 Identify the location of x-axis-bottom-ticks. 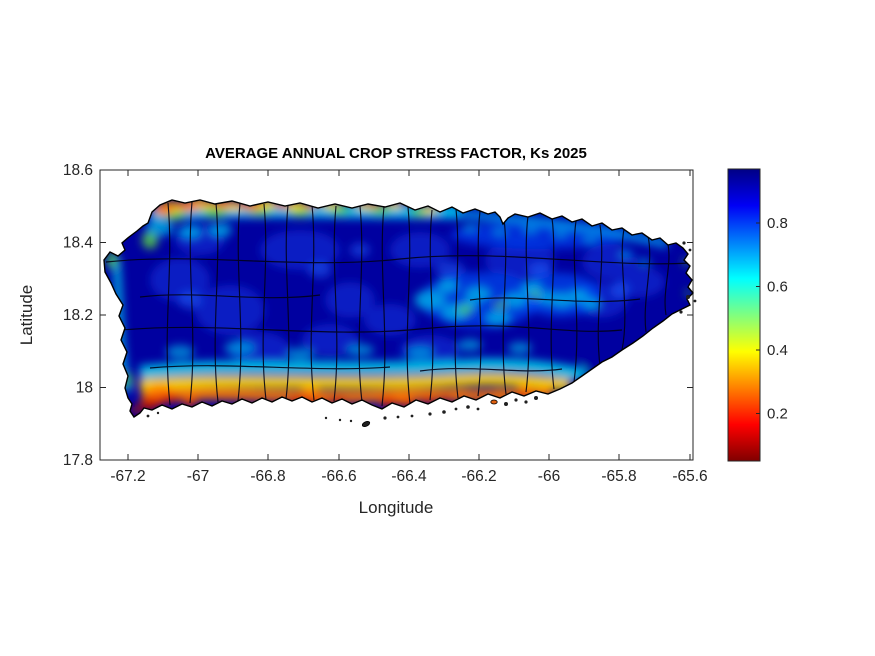
(409, 457).